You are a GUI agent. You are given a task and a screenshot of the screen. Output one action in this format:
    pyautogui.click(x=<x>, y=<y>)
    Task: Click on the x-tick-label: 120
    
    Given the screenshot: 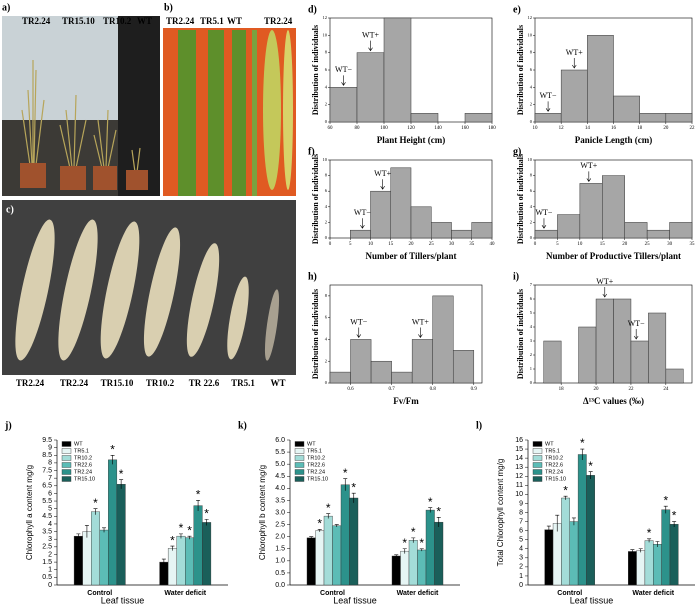 What is the action you would take?
    pyautogui.click(x=411, y=128)
    